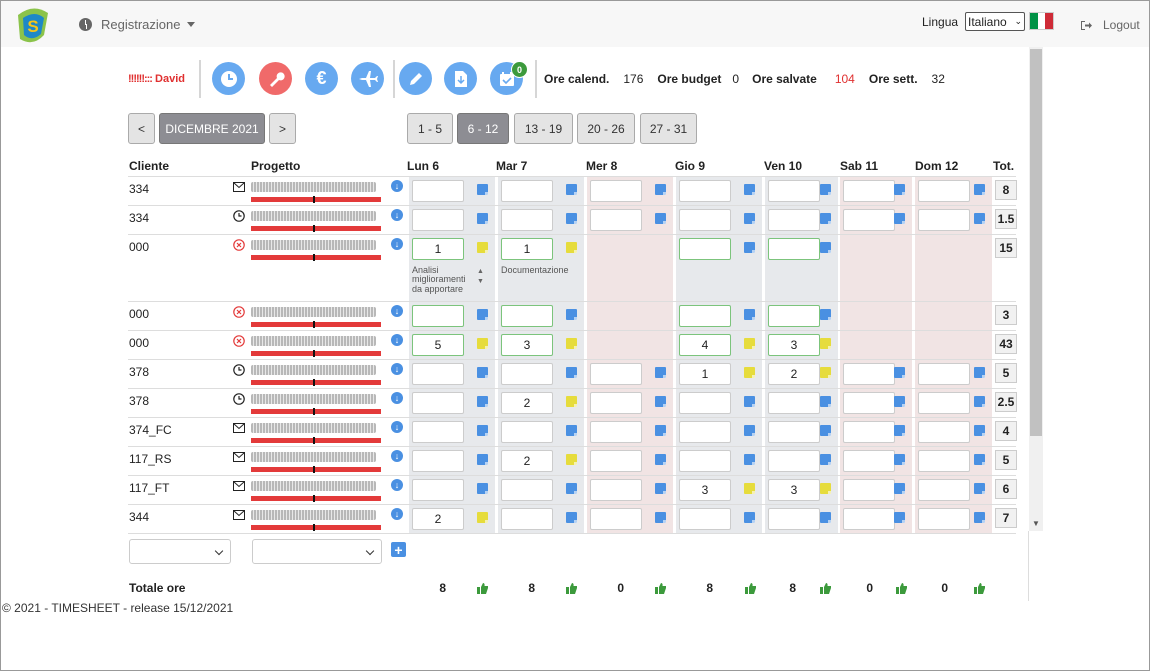 This screenshot has width=1150, height=671. Describe the element at coordinates (1036, 242) in the screenshot. I see `scrollbar-thumb` at that location.